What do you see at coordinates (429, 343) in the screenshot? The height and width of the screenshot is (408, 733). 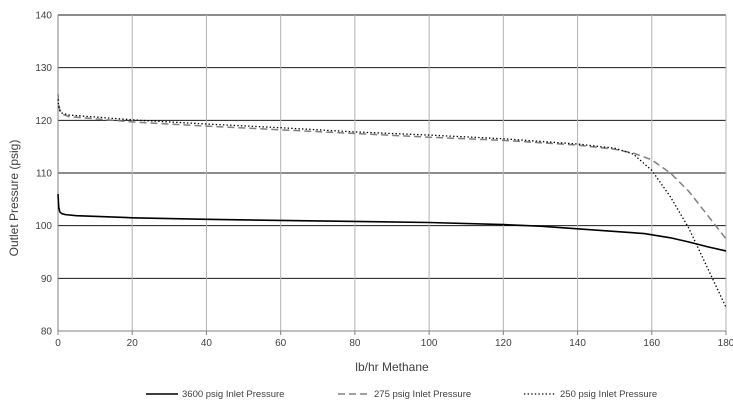 I see `x-tick-label: 100` at bounding box center [429, 343].